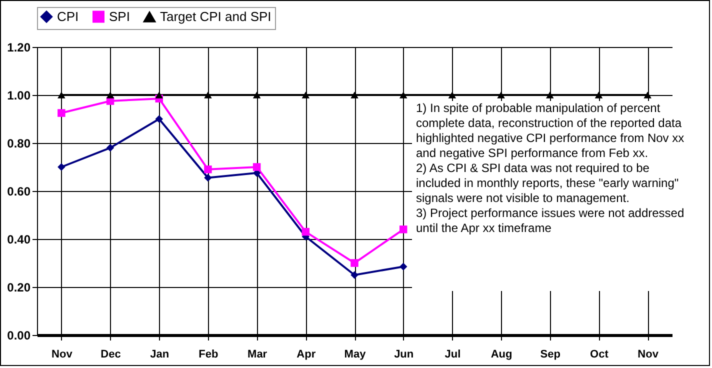 The image size is (712, 368). What do you see at coordinates (19, 287) in the screenshot?
I see `y-tick-label: 0.20` at bounding box center [19, 287].